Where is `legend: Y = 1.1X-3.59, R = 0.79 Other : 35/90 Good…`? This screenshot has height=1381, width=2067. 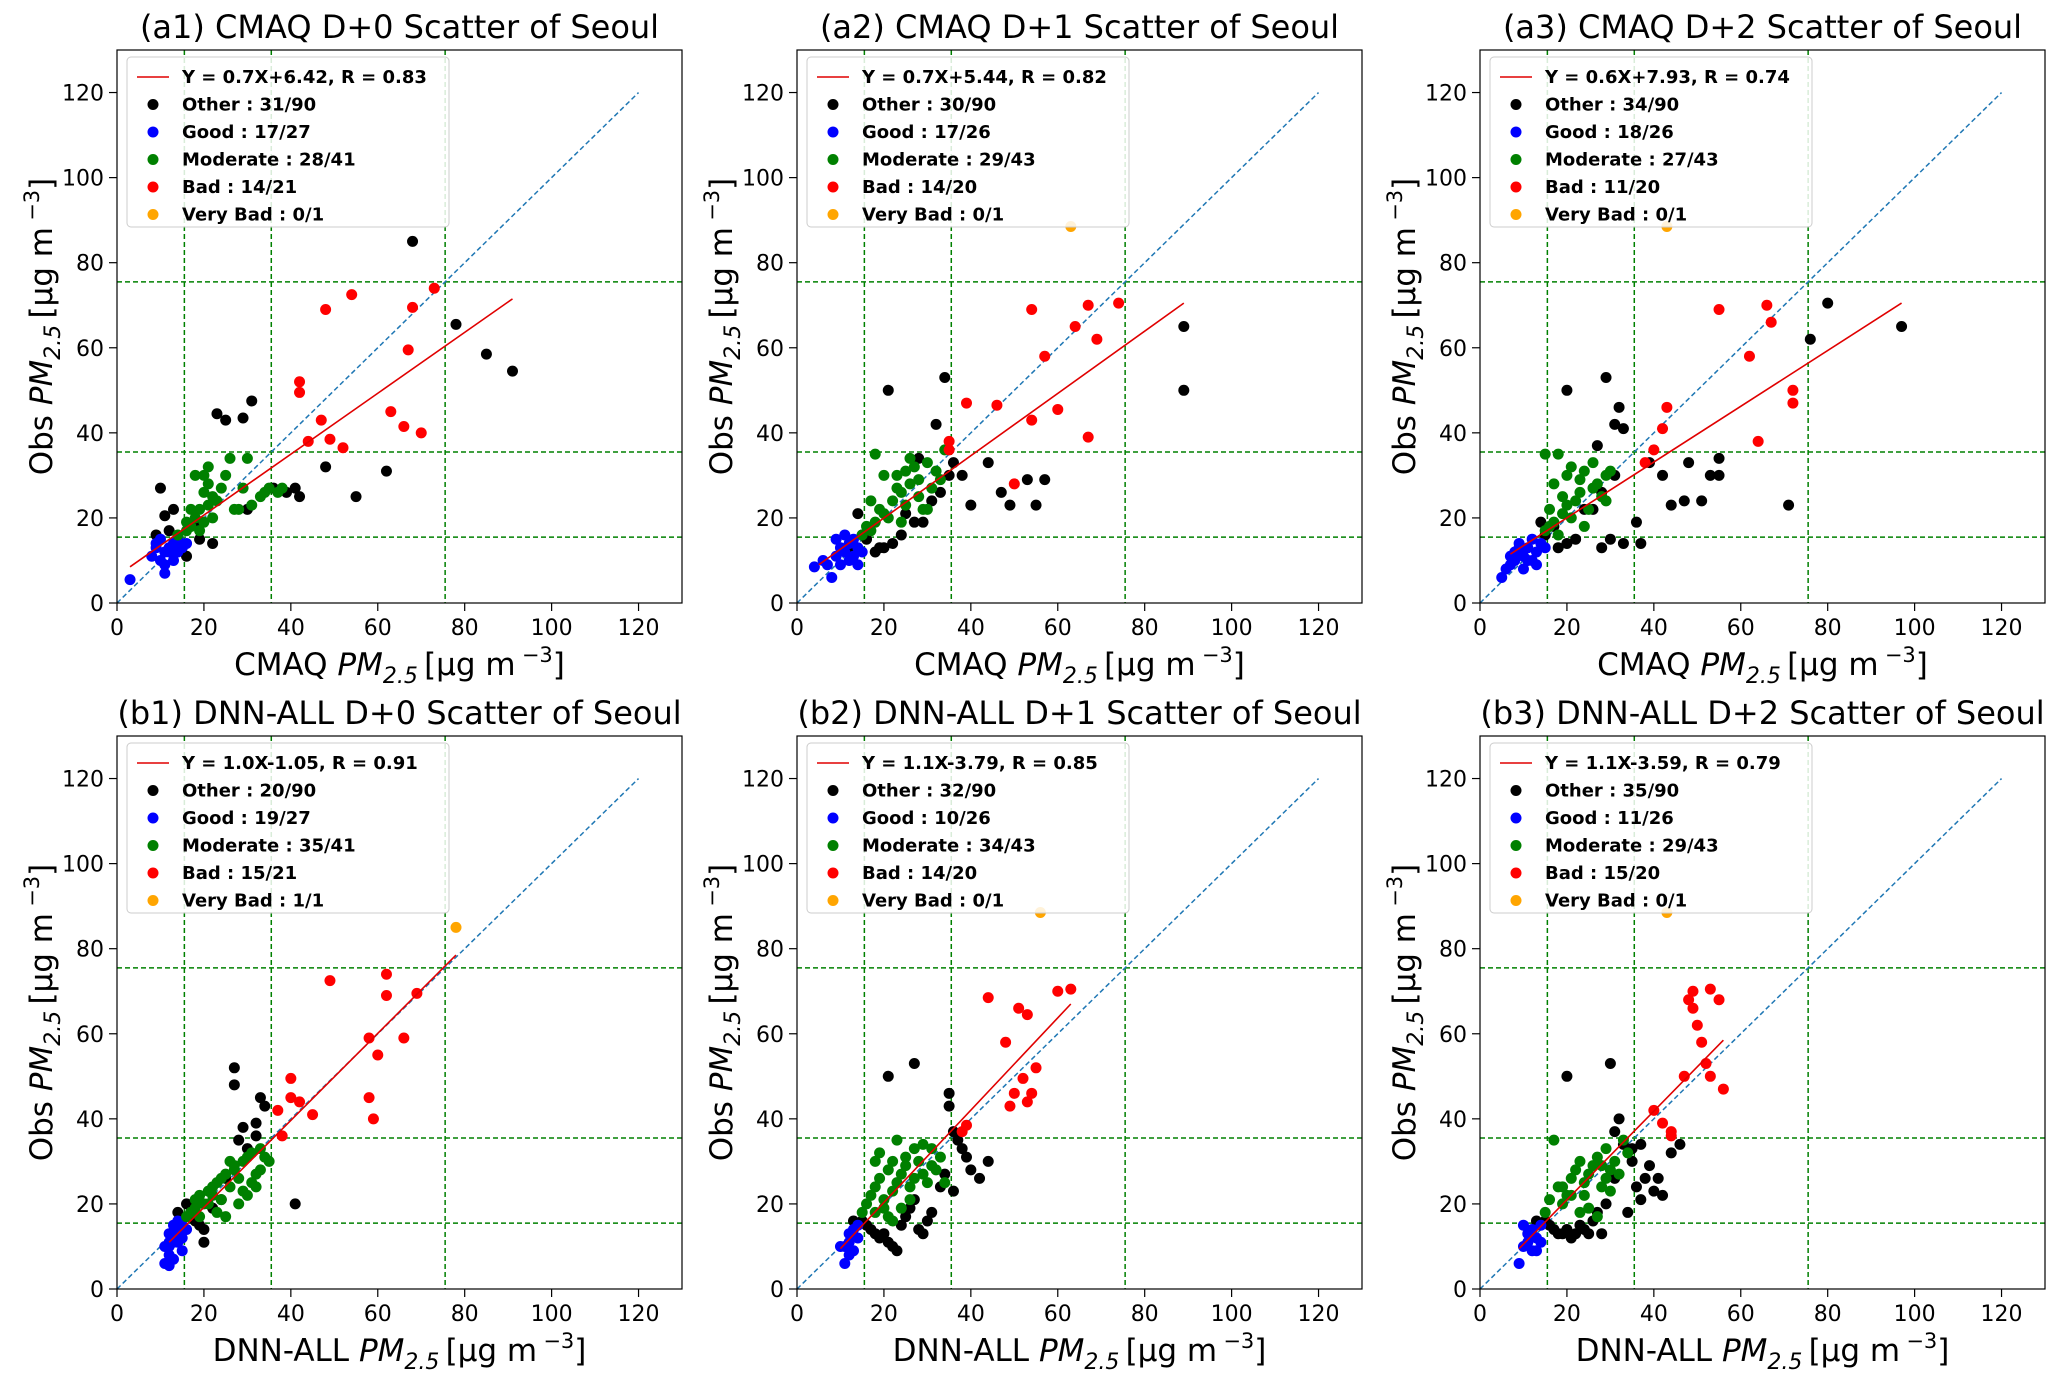 legend: Y = 1.1X-3.59, R = 0.79 Other : 35/90 Good… is located at coordinates (1651, 828).